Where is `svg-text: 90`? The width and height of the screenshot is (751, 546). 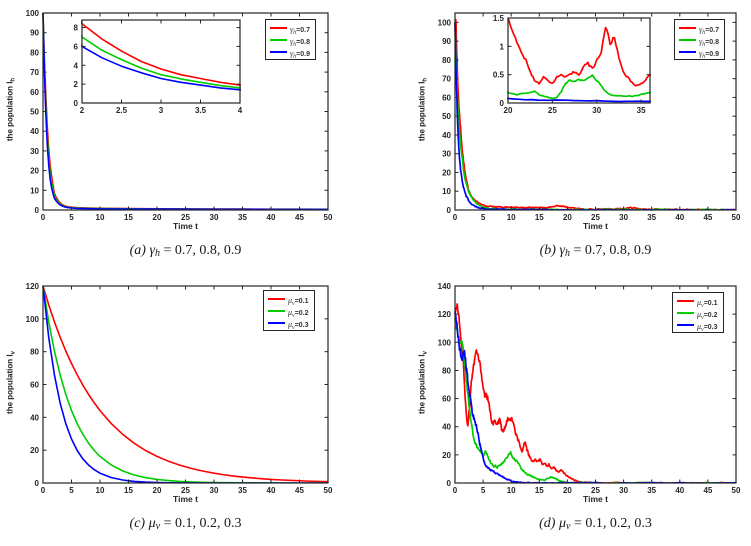 svg-text: 90 is located at coordinates (446, 41).